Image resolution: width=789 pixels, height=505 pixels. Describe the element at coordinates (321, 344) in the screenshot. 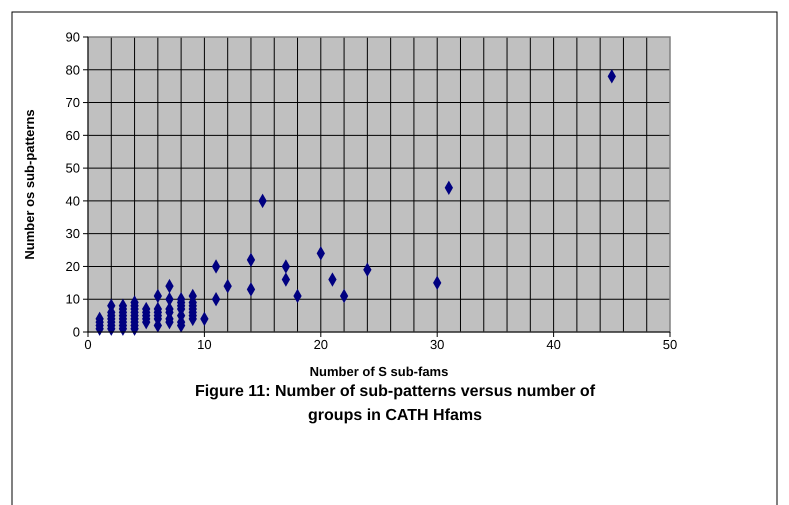

I see `x-tick-label: 20` at that location.